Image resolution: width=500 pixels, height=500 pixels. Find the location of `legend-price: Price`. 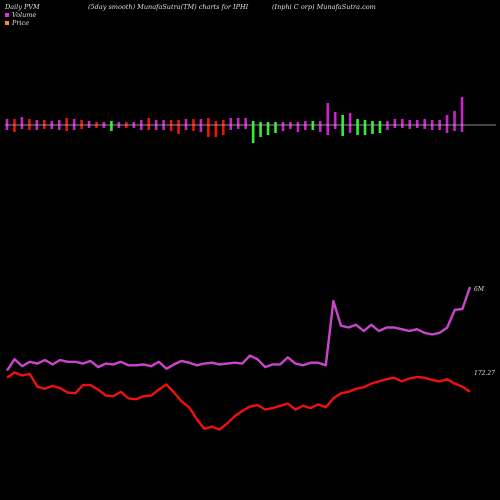

legend-price: Price is located at coordinates (17, 23).